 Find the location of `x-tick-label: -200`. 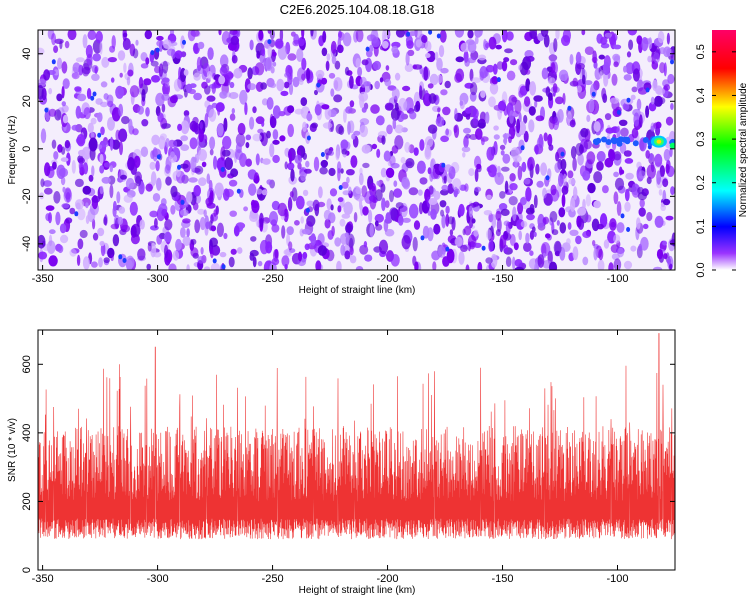

x-tick-label: -200 is located at coordinates (388, 579).